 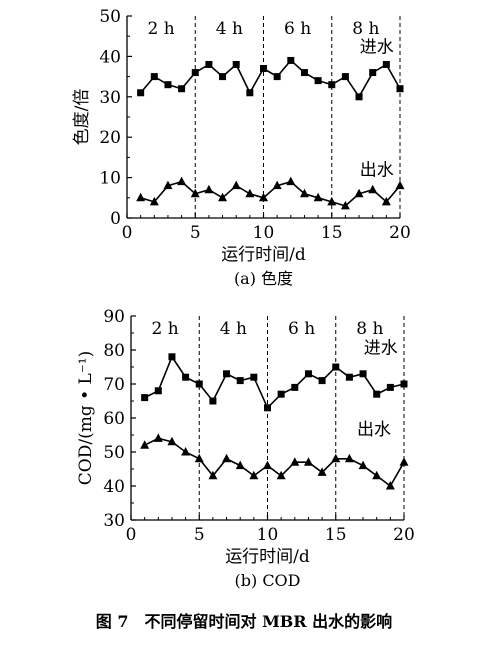 What do you see at coordinates (233, 329) in the screenshot?
I see `period-label: 4 h` at bounding box center [233, 329].